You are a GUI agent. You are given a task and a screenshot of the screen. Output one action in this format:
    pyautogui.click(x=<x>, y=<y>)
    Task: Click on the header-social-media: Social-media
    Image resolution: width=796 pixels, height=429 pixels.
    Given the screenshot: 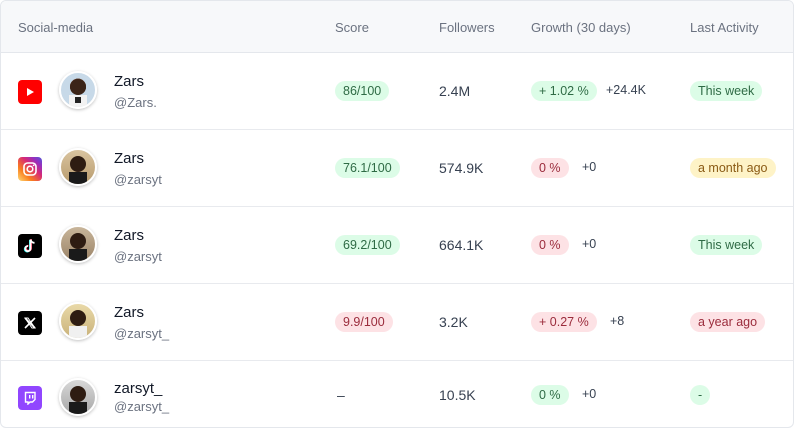 What is the action you would take?
    pyautogui.click(x=56, y=27)
    